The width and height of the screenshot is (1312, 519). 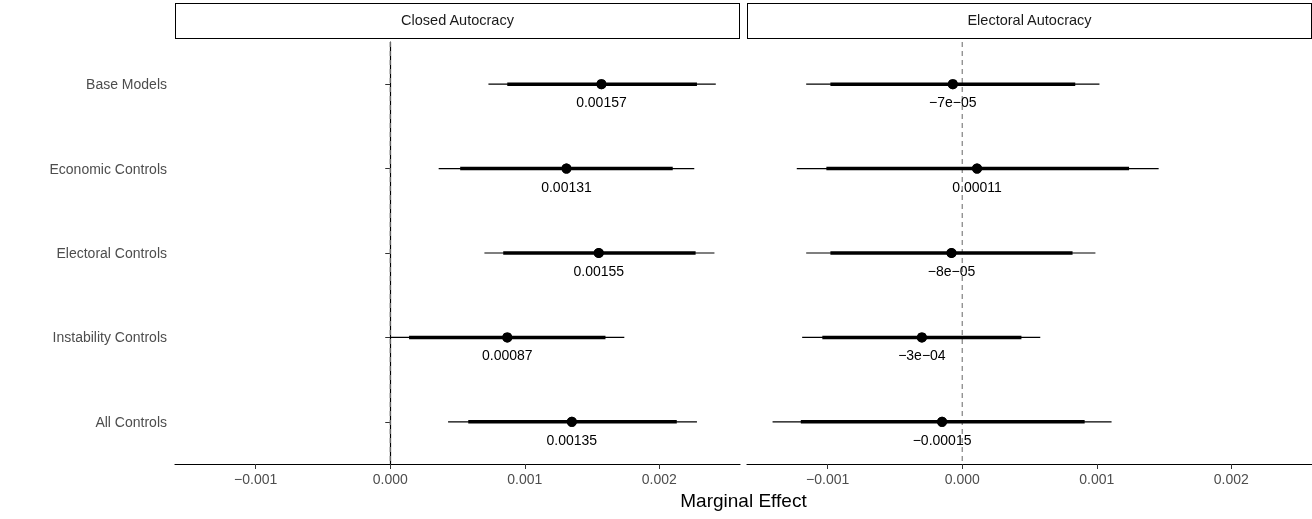 I want to click on data-label: 0.00087, so click(x=507, y=355).